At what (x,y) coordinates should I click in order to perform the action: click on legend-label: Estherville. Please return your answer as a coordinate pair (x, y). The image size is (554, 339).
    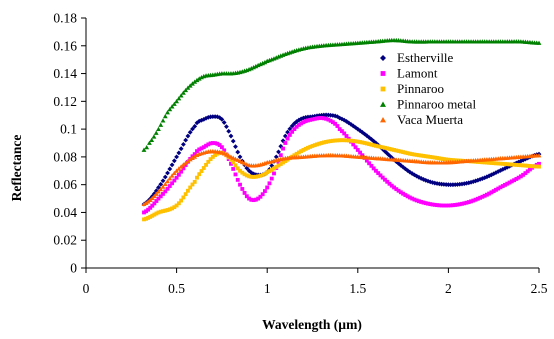
    Looking at the image, I should click on (425, 57).